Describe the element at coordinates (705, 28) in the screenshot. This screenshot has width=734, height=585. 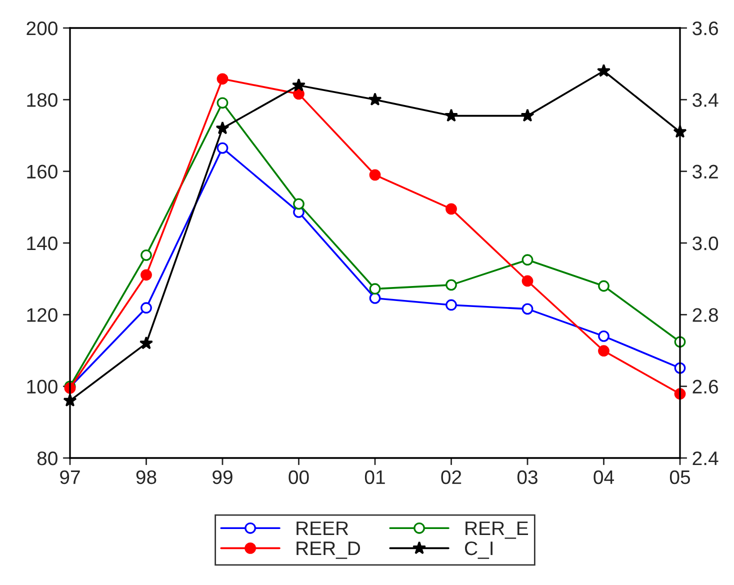
I see `y2-tick-label: 3.6` at that location.